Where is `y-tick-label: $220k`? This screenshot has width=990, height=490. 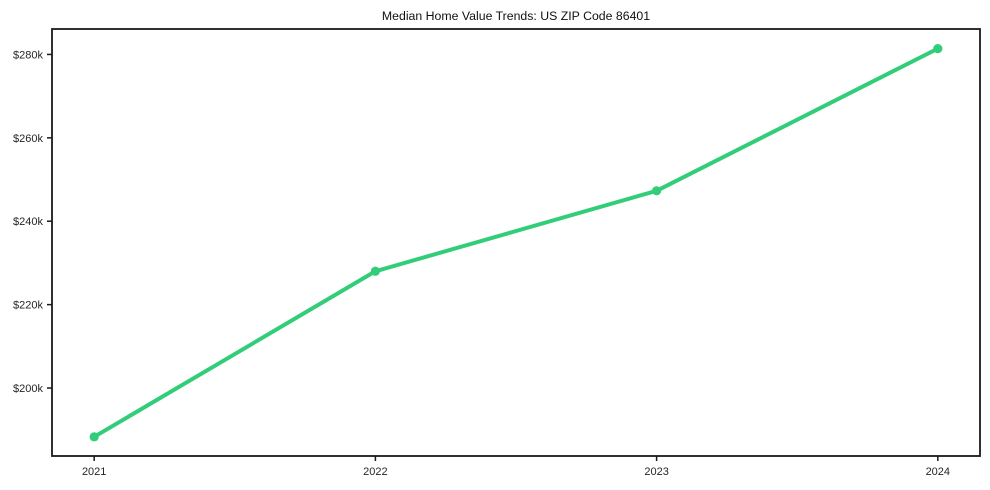 y-tick-label: $220k is located at coordinates (28, 306).